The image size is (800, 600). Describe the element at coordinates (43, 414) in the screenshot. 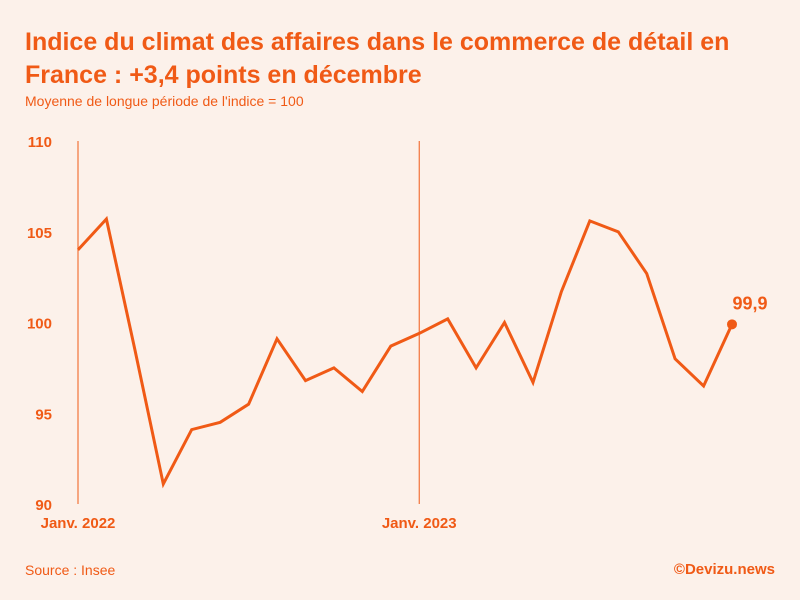

I see `y-tick-label: 95` at that location.